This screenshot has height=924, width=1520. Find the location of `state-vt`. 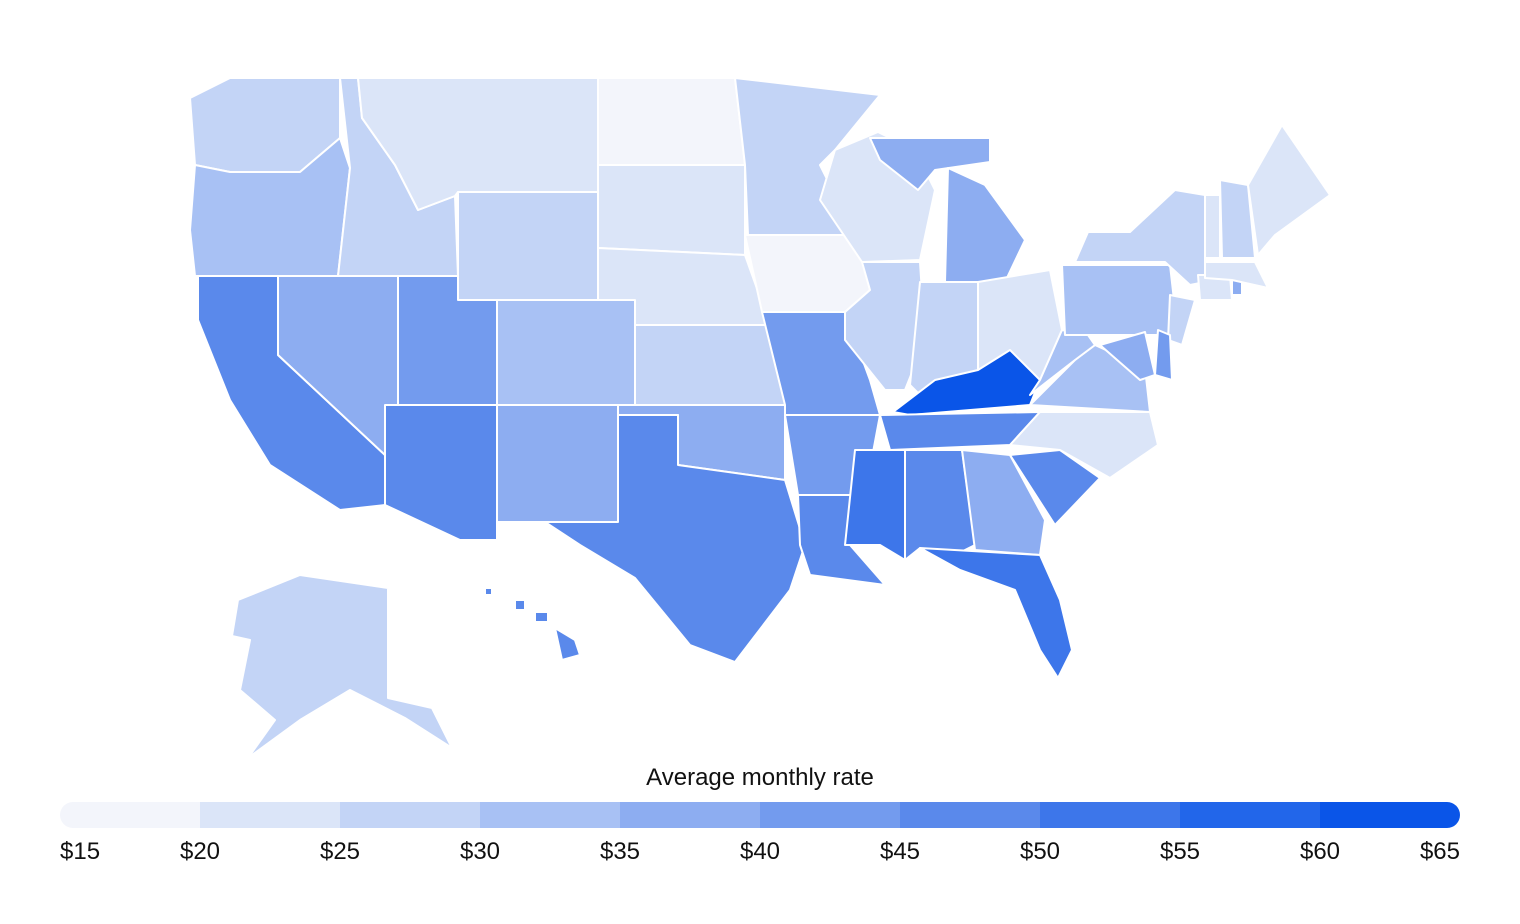

state-vt is located at coordinates (1212, 226).